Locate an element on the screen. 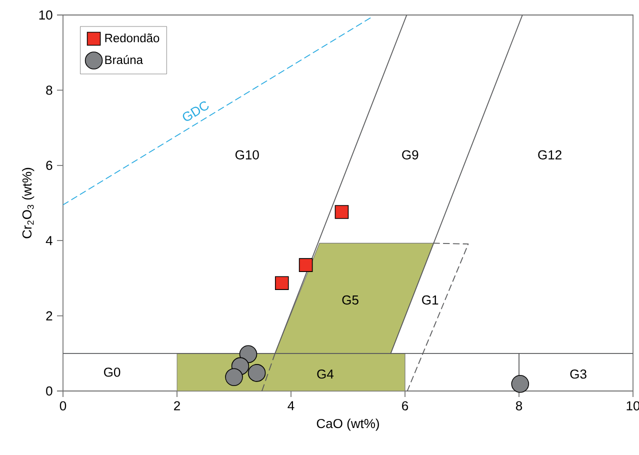 The width and height of the screenshot is (639, 455). annotation: G5 is located at coordinates (350, 300).